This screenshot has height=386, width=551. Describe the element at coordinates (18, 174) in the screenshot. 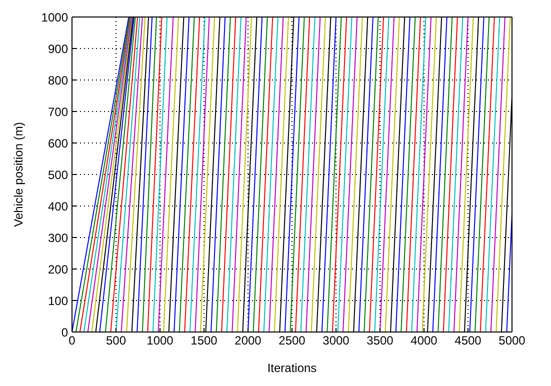

I see `y-axis-title: Vehicle position (m)` at that location.